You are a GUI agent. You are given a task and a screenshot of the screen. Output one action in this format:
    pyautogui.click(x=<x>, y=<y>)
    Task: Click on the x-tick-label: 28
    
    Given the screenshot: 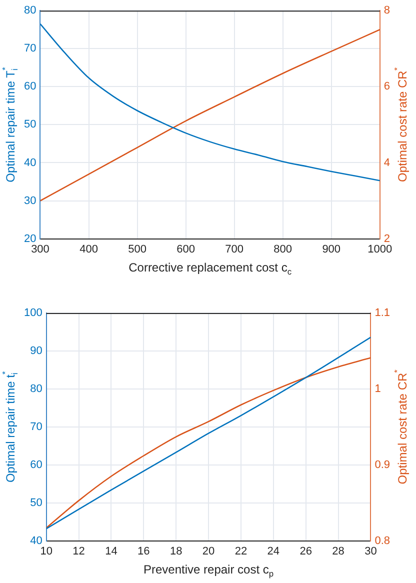 What is the action you would take?
    pyautogui.click(x=338, y=551)
    